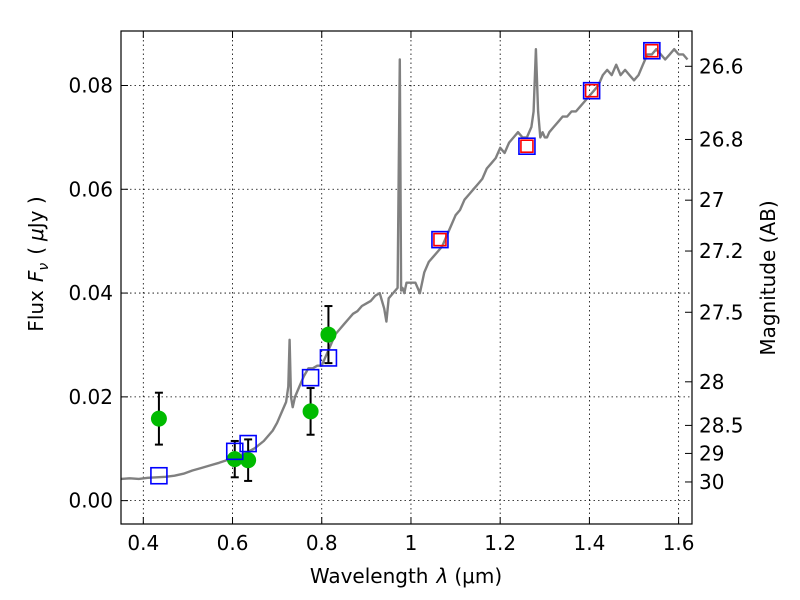 This screenshot has height=600, width=800. What do you see at coordinates (721, 425) in the screenshot?
I see `y2-tick-label: 28.5` at bounding box center [721, 425].